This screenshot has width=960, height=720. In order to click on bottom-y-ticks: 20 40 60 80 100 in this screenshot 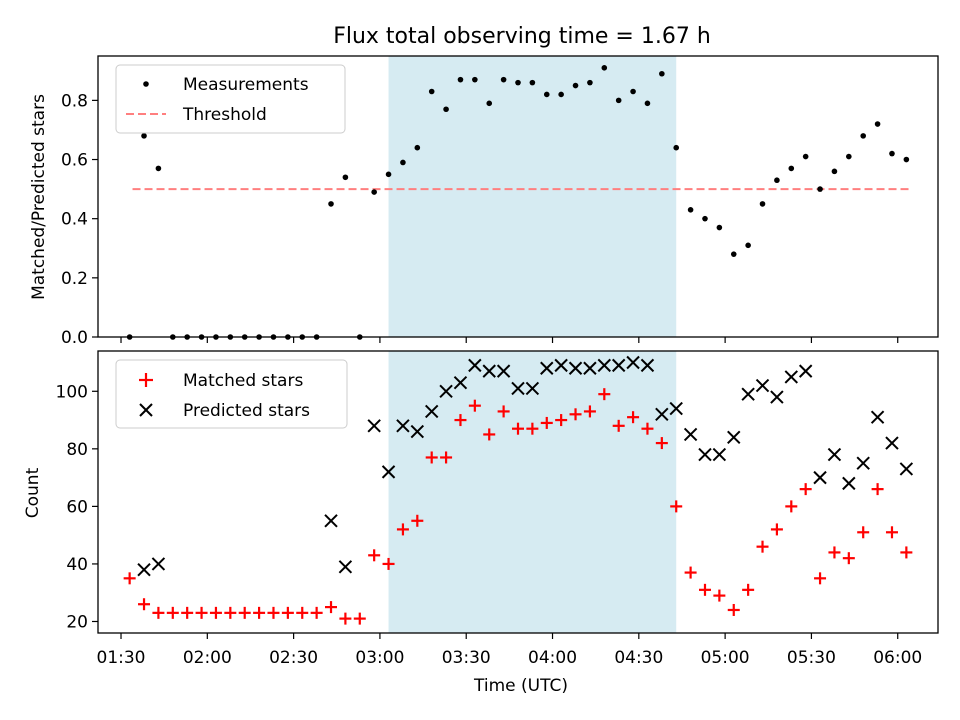, I will do `click(77, 507)`.